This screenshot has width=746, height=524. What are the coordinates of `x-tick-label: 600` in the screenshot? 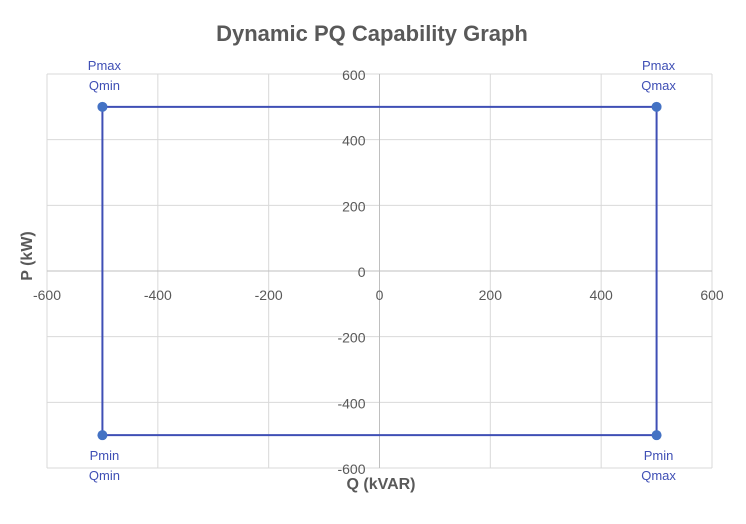 It's located at (712, 295).